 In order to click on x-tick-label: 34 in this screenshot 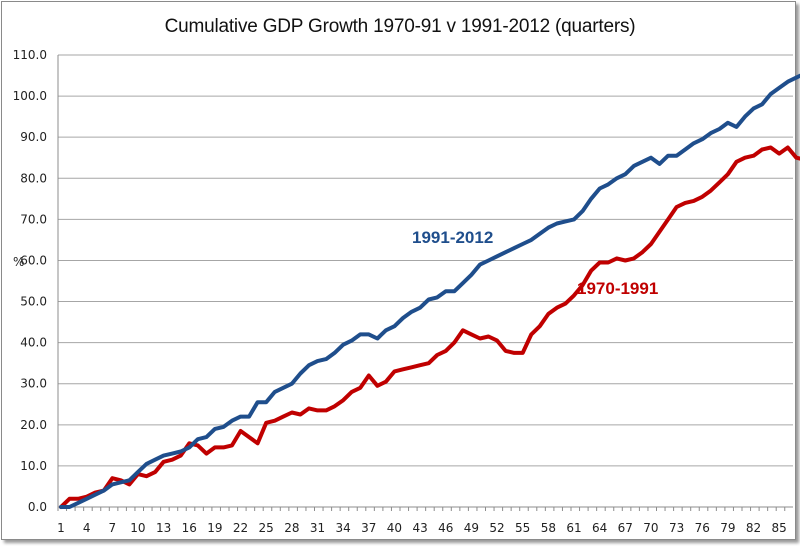, I will do `click(343, 528)`.